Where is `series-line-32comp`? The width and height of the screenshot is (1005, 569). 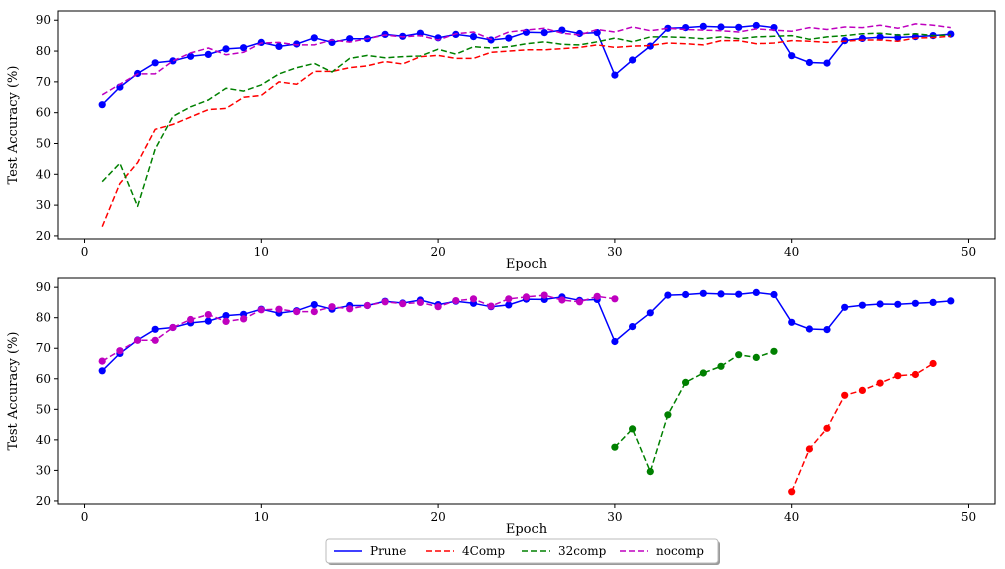
series-line-32comp is located at coordinates (694, 411).